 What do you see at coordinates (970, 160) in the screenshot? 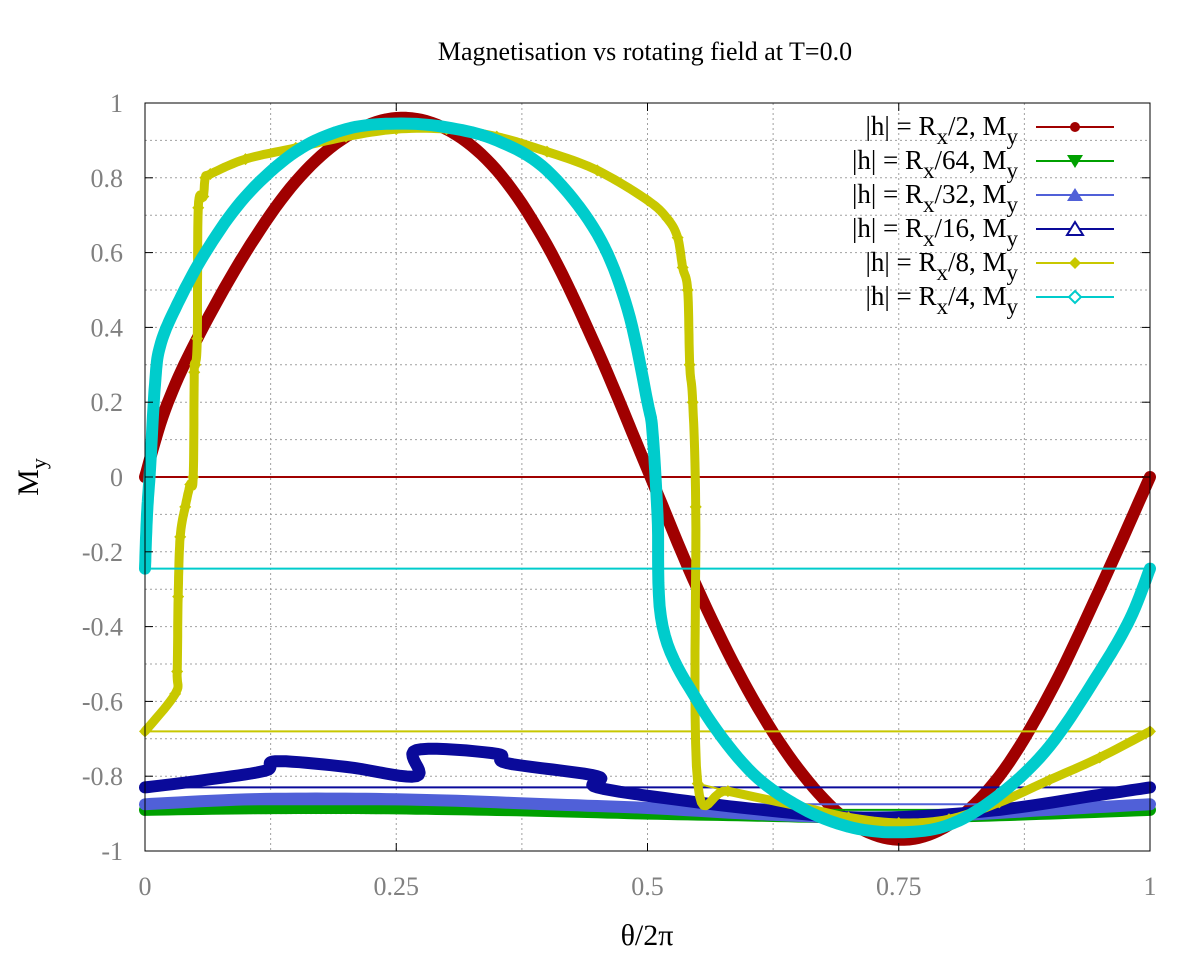
I see `legend-label-part: /64, M` at bounding box center [970, 160].